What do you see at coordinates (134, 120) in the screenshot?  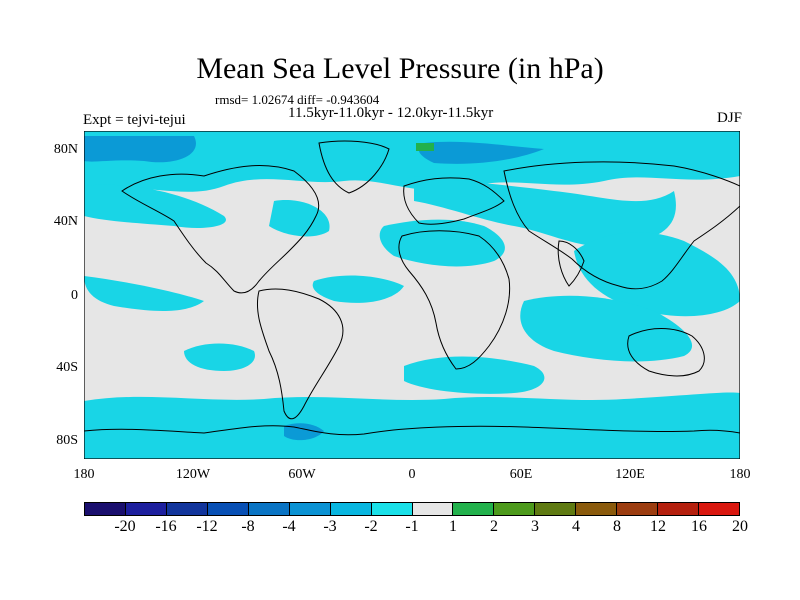 I see `experiment-label: Expt = tejvi-tejui` at bounding box center [134, 120].